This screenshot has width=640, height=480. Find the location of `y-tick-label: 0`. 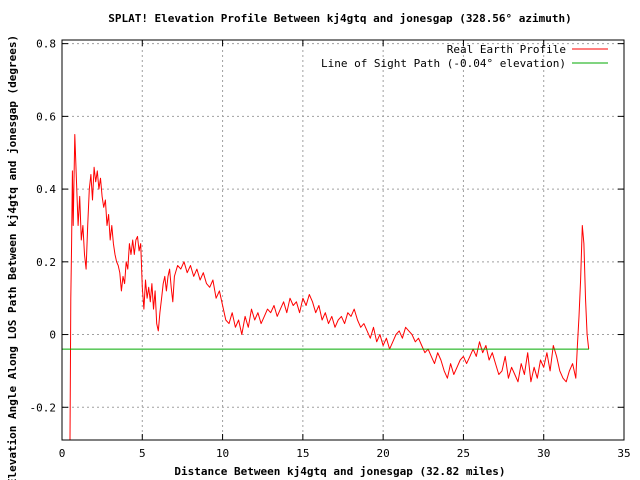

y-tick-label: 0 is located at coordinates (52, 335).